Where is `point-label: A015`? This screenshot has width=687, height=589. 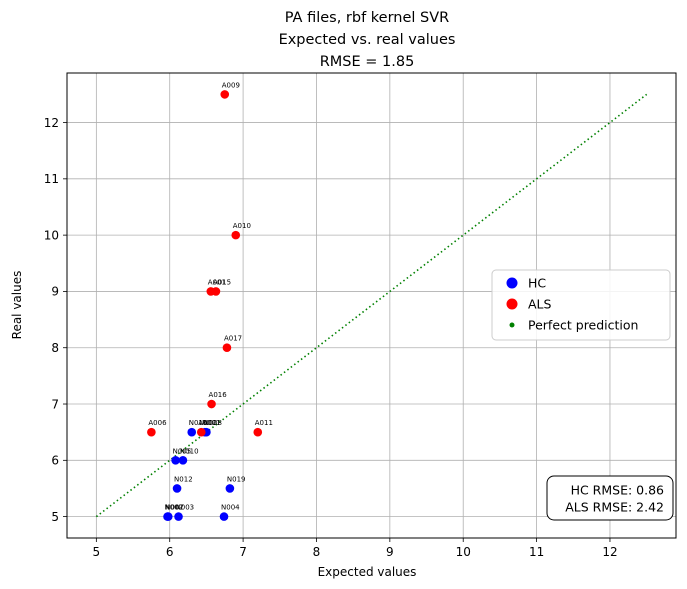 point-label: A015 is located at coordinates (222, 282).